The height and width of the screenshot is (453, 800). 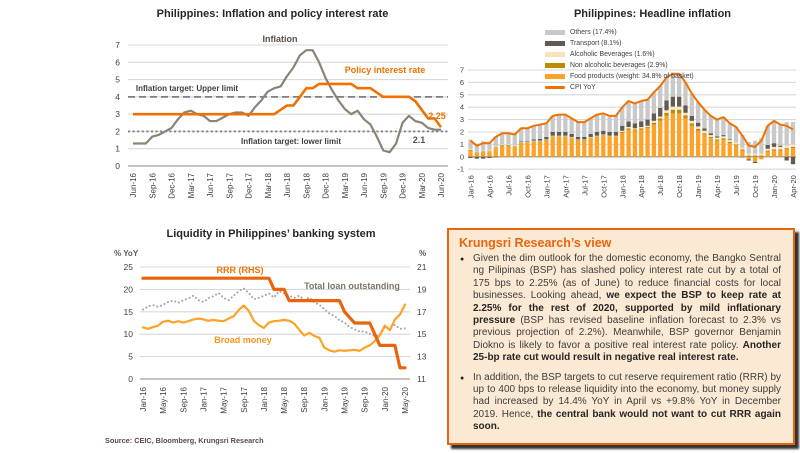 What do you see at coordinates (133, 184) in the screenshot?
I see `x-tick-label: Jun-16` at bounding box center [133, 184].